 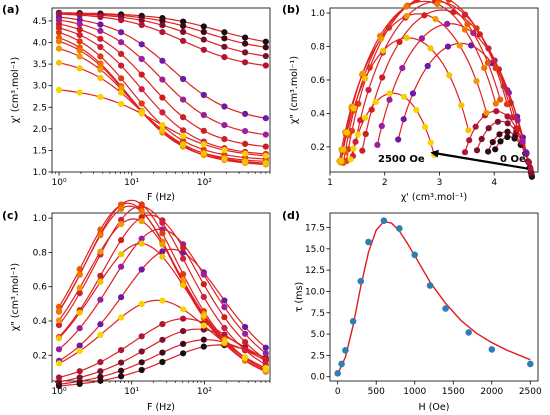 What do you see at coordinates (15, 90) in the screenshot?
I see `panel-a-ylabel: χ' (cm³.mol⁻¹)` at bounding box center [15, 90].